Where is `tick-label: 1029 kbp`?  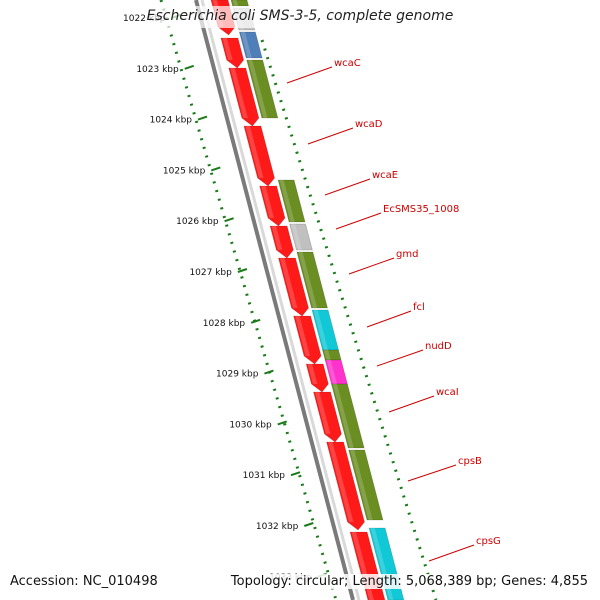
tick-label: 1029 kbp is located at coordinates (237, 375).